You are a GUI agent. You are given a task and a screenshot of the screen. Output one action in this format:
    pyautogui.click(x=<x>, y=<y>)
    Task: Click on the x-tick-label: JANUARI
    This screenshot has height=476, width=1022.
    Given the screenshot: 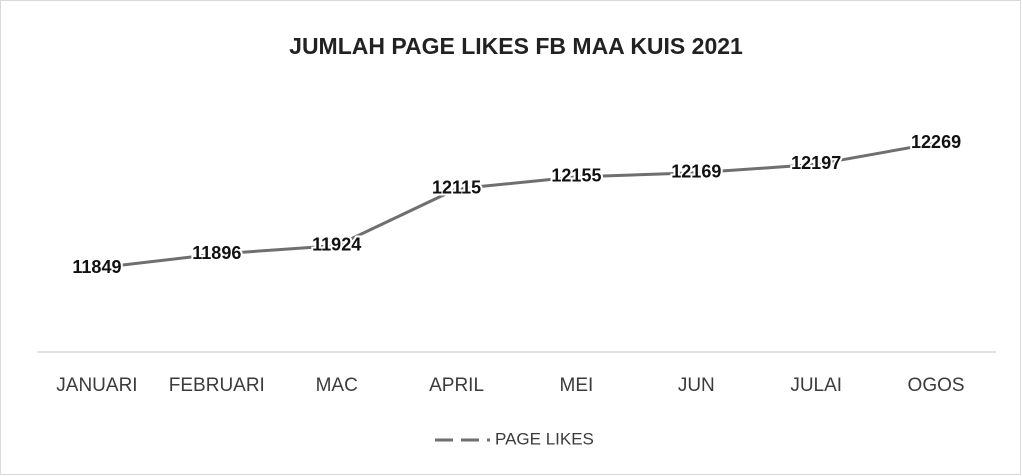 What is the action you would take?
    pyautogui.click(x=96, y=385)
    